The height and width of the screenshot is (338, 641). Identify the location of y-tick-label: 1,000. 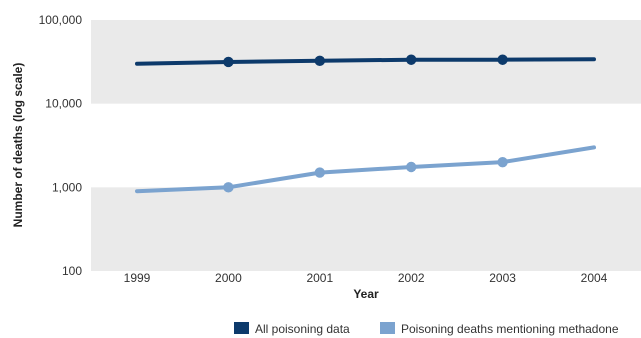
(67, 187).